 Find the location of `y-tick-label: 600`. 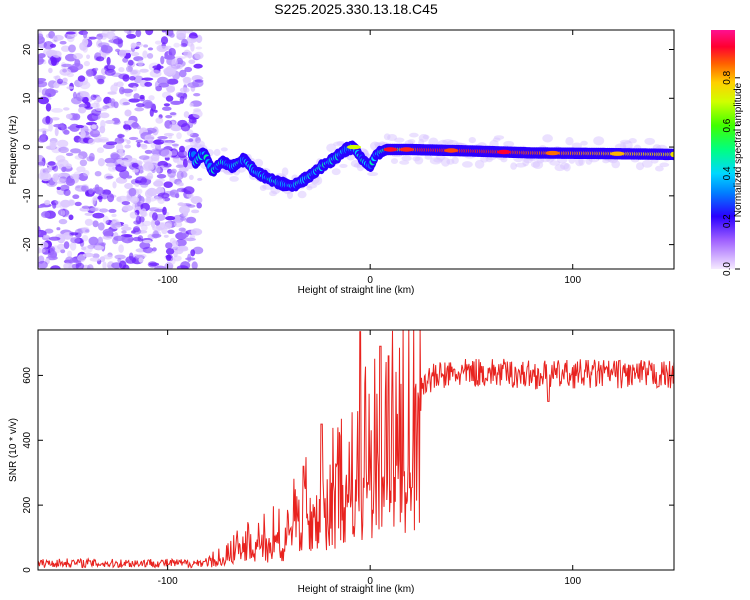

y-tick-label: 600 is located at coordinates (27, 375).